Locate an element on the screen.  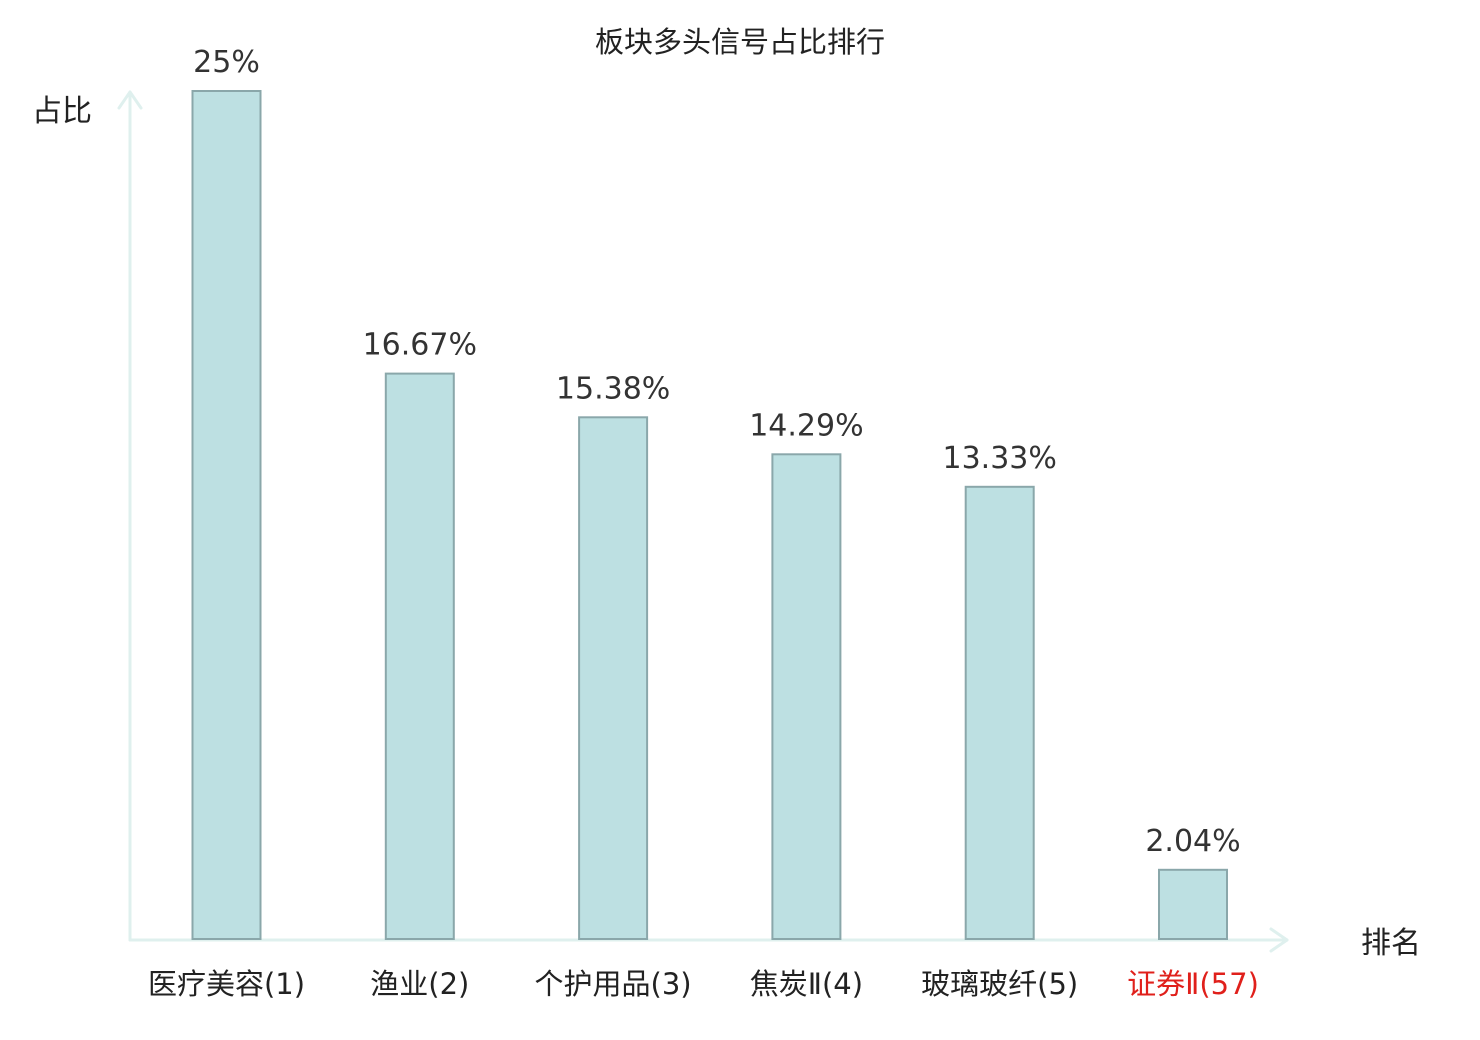
y-axis is located at coordinates (130, 516).